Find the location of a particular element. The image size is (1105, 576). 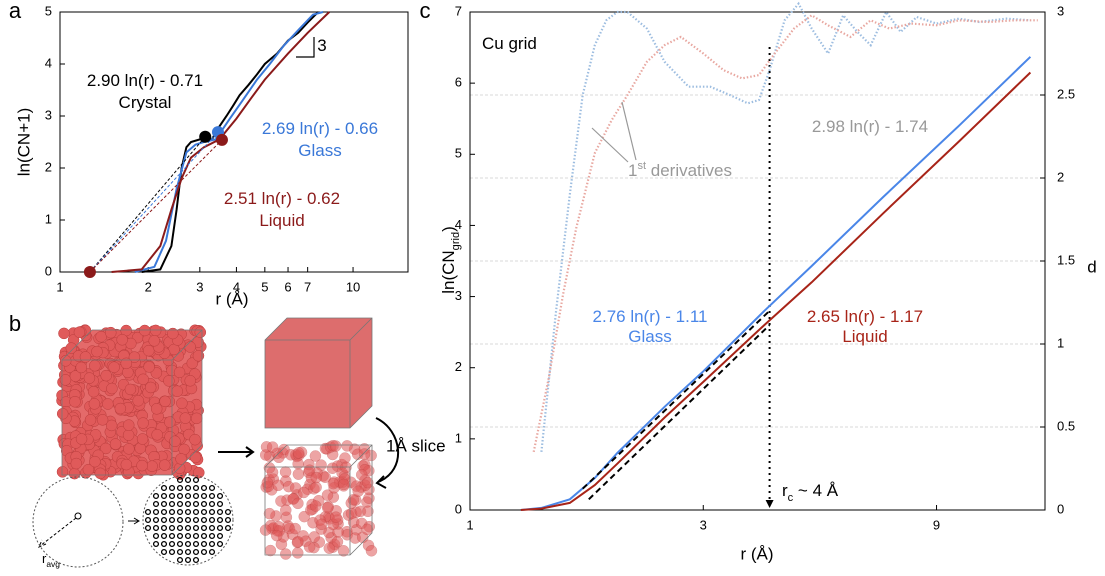

cube-edges is located at coordinates (318, 500).